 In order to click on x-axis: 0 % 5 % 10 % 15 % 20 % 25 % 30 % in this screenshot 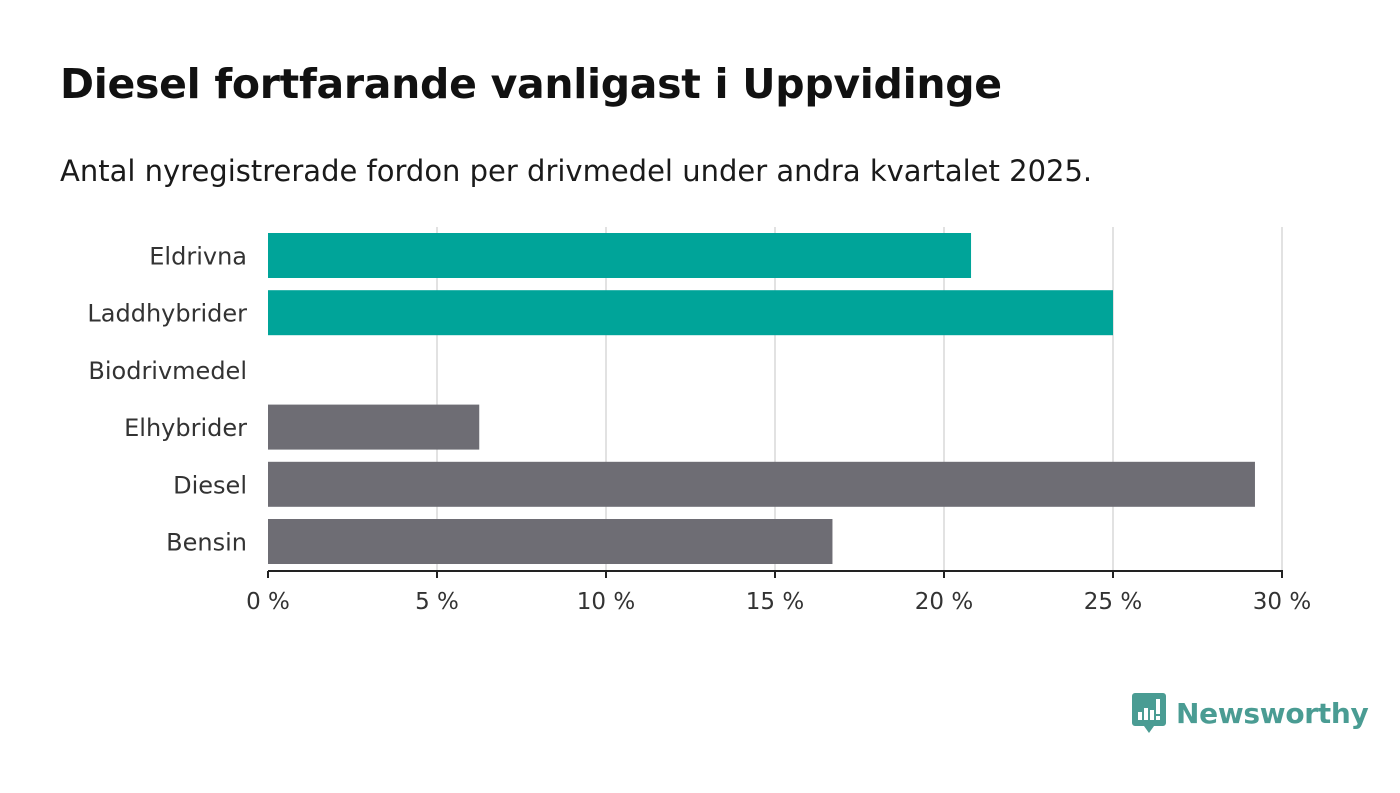, I will do `click(778, 592)`.